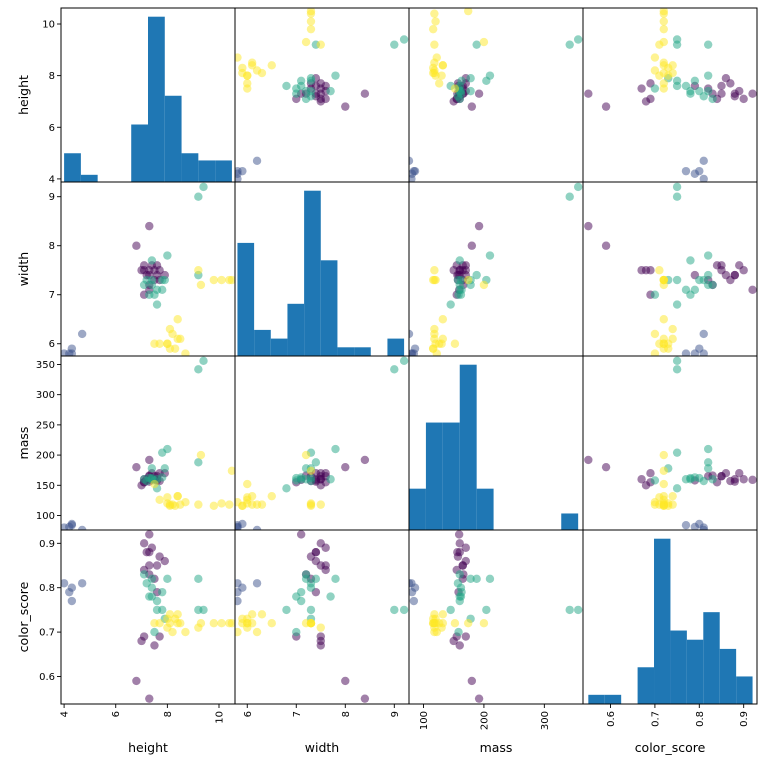 This screenshot has width=767, height=763. What do you see at coordinates (611, 719) in the screenshot?
I see `x-tick-label-color_score-0: 0.6` at bounding box center [611, 719].